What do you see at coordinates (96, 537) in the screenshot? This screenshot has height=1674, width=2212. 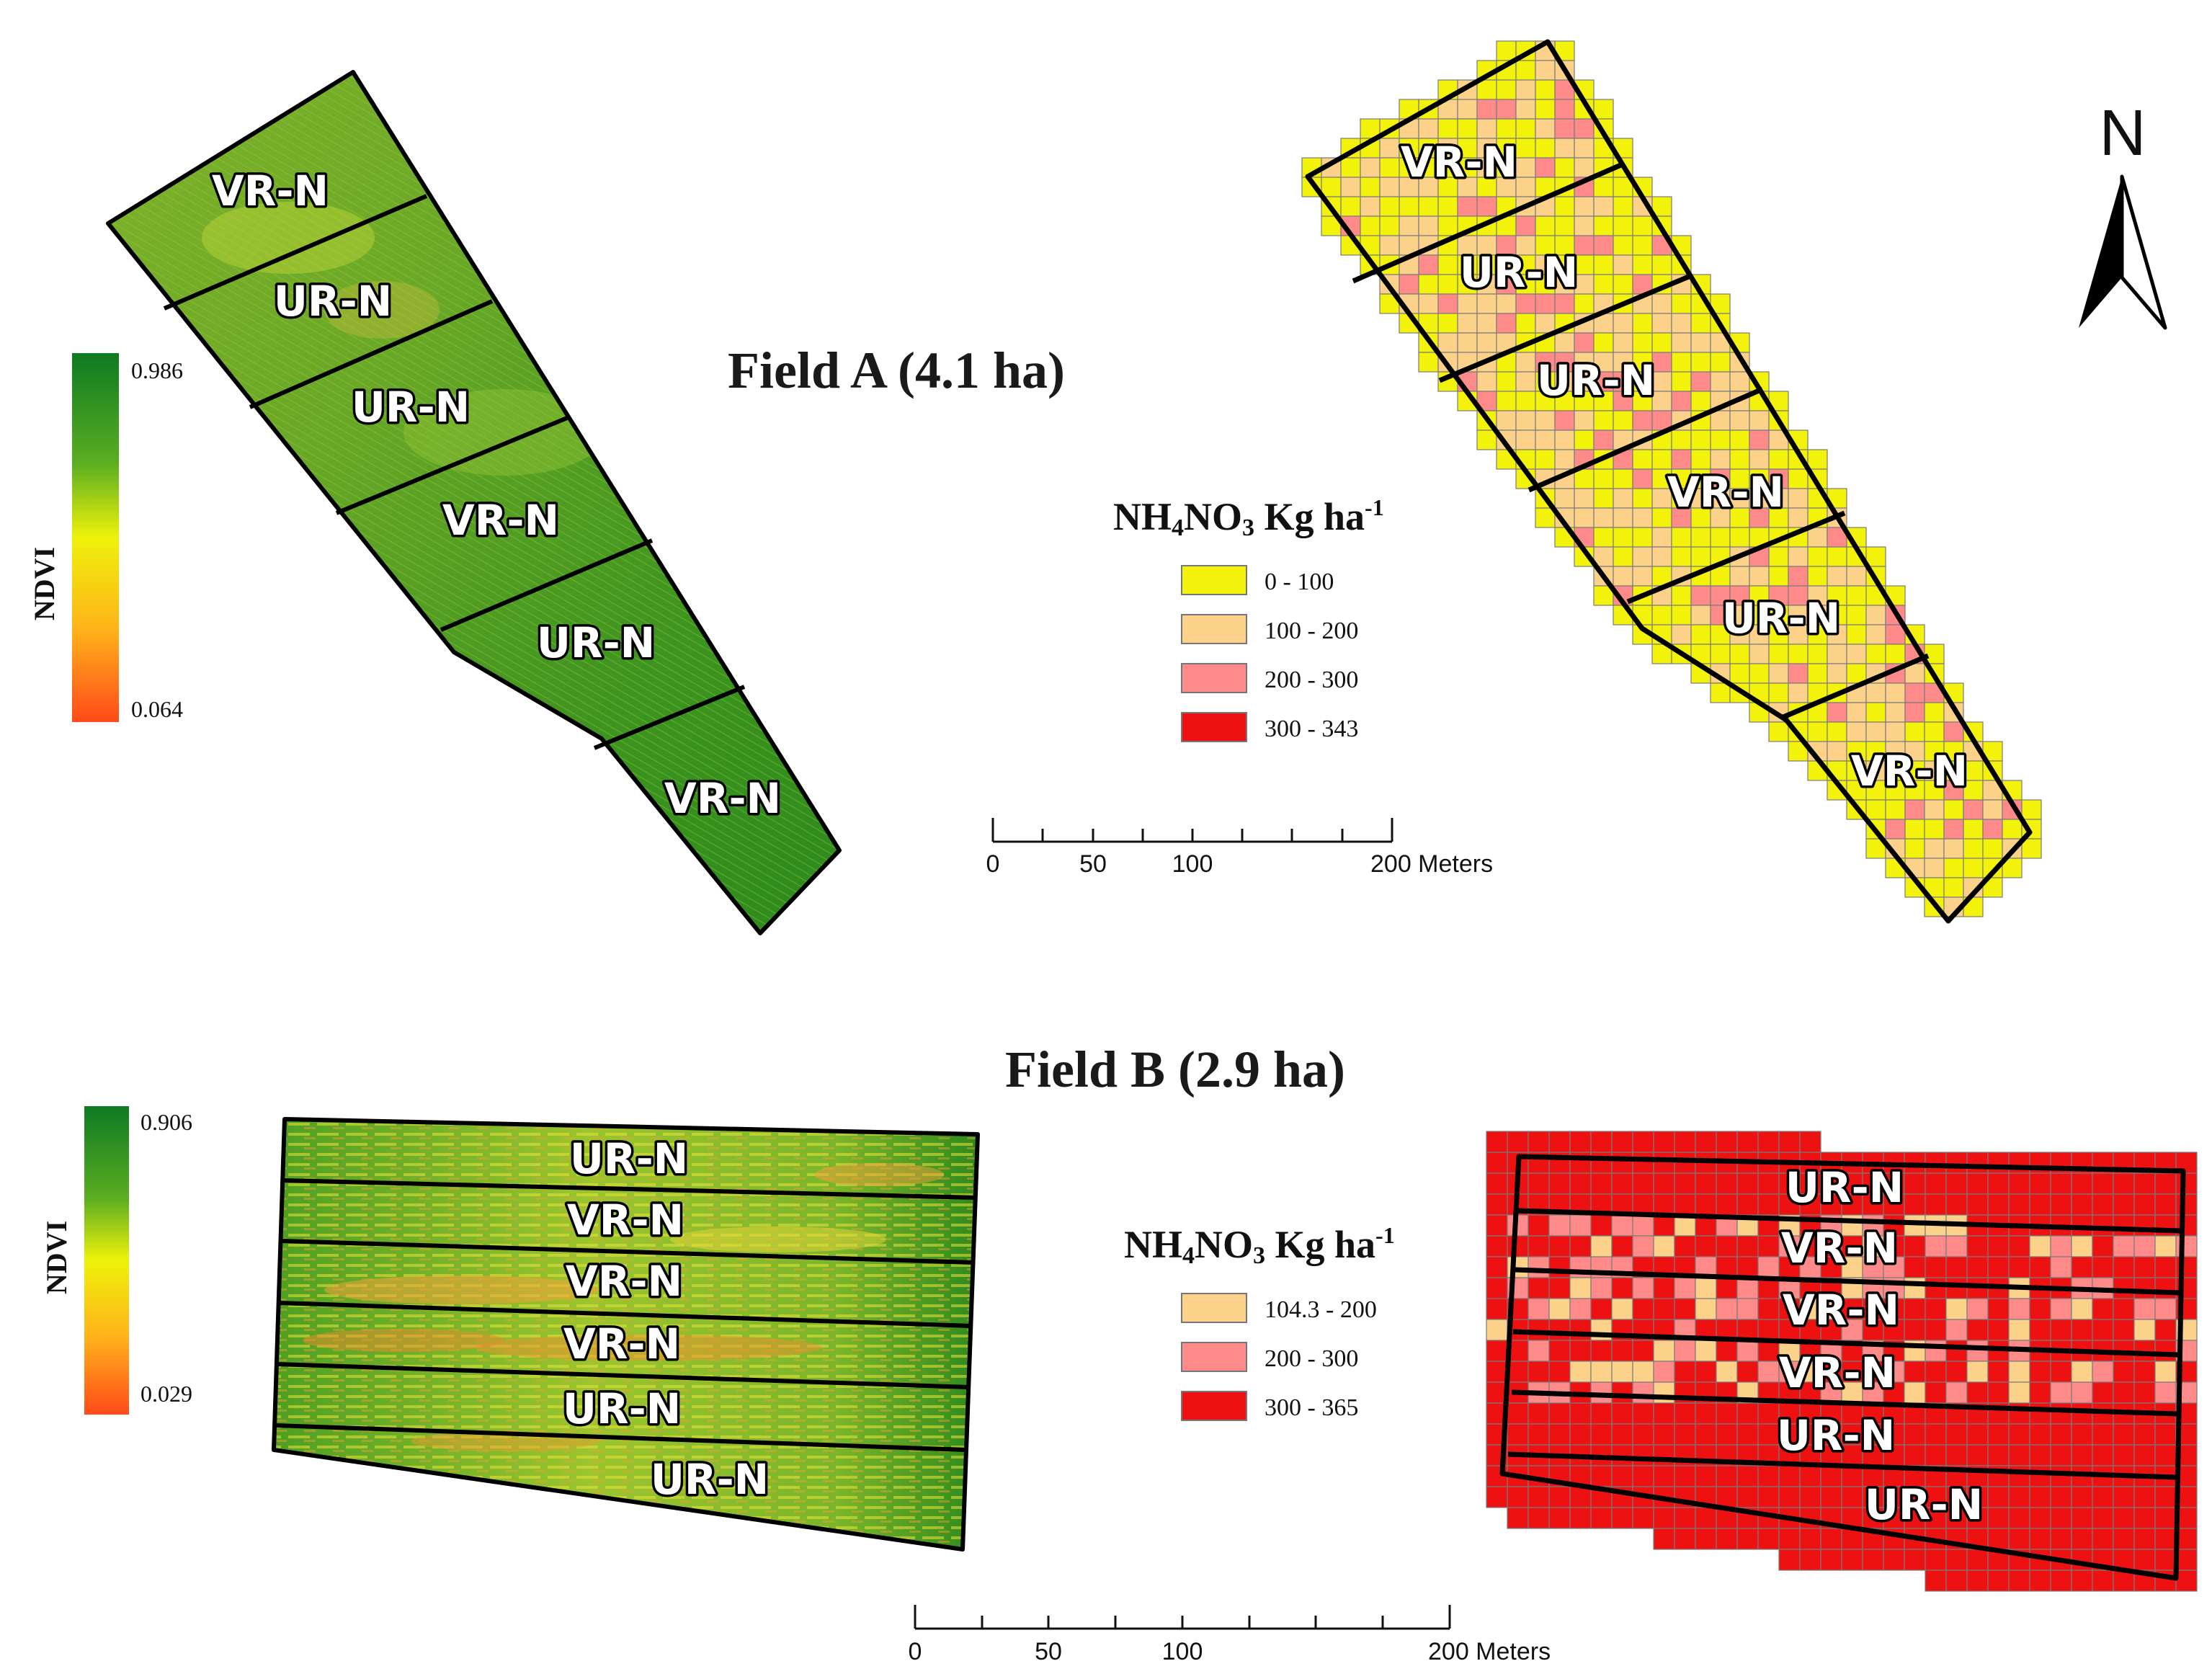 I see `ndvi-color-ramp` at bounding box center [96, 537].